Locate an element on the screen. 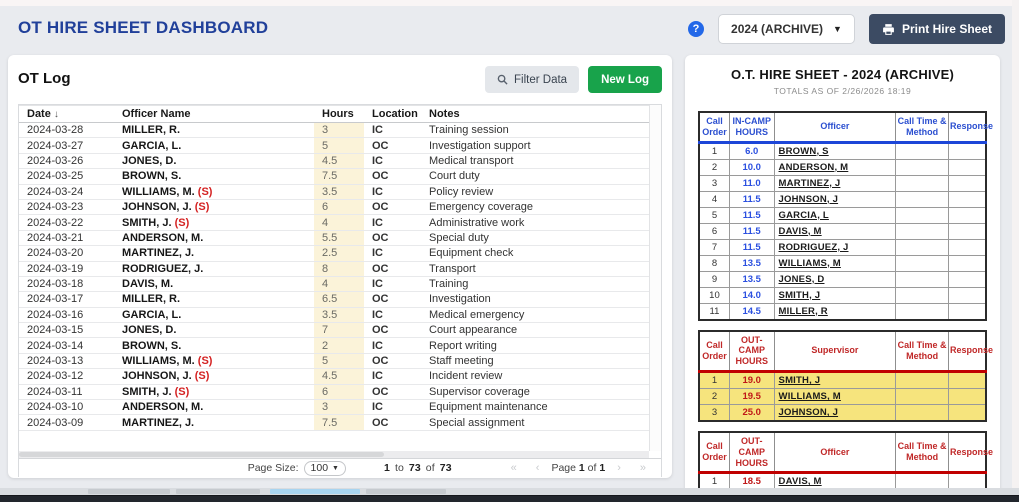 The height and width of the screenshot is (502, 1019). log-location-cell: OC is located at coordinates (392, 269).